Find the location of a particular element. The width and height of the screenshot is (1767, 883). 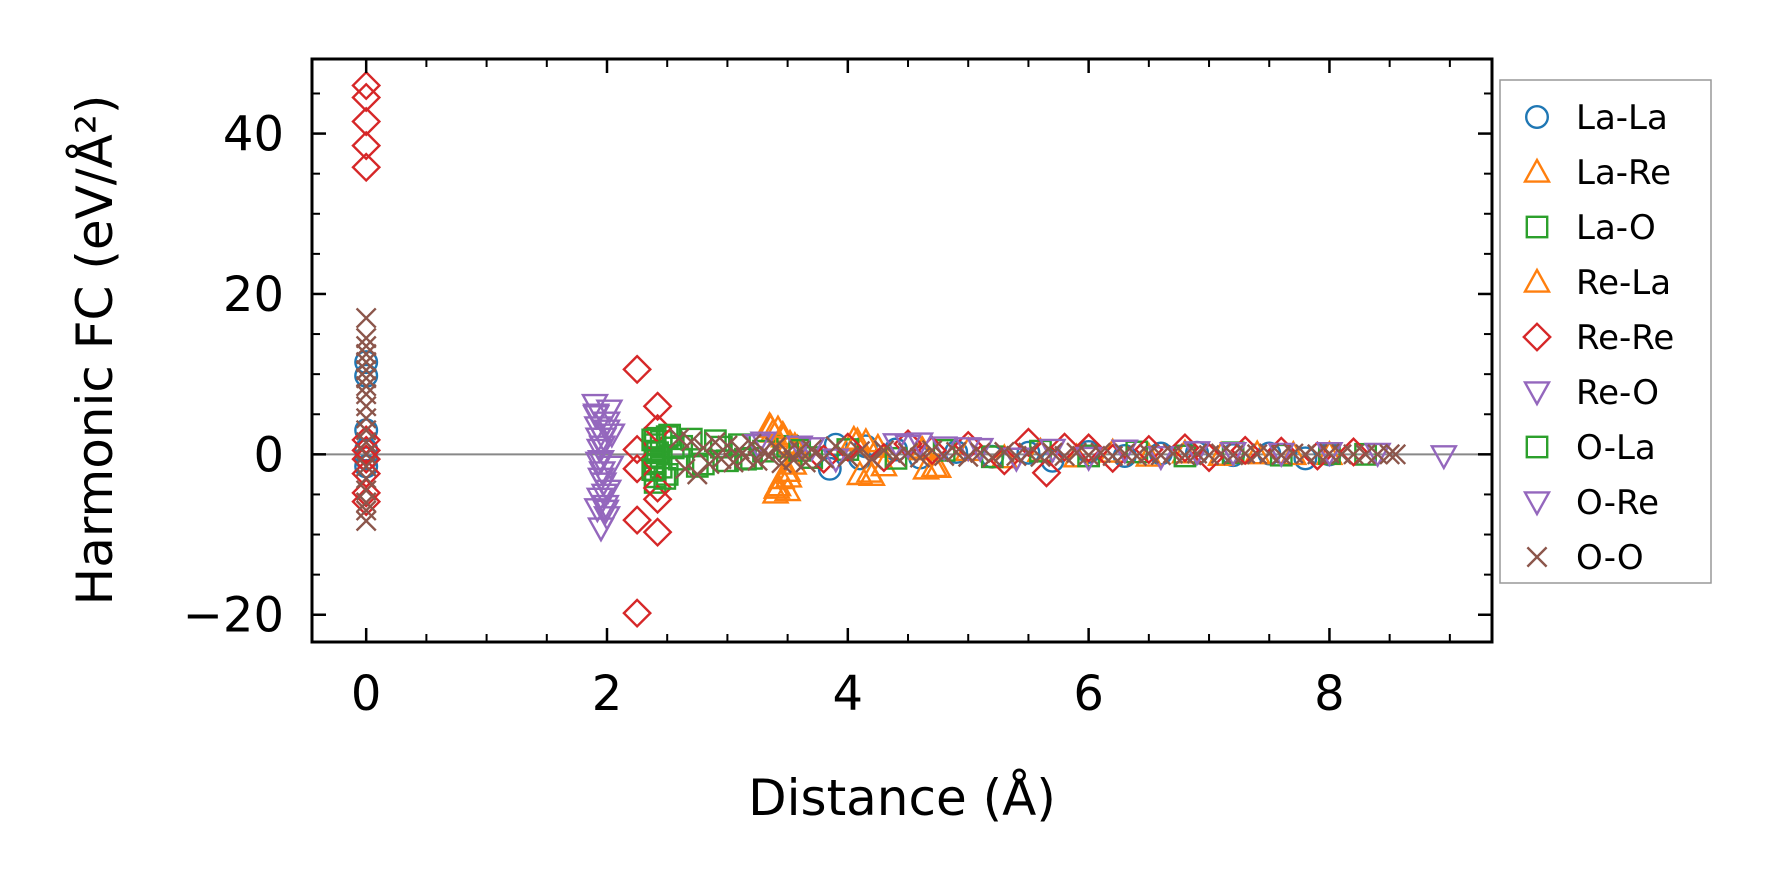

y-tick-label: −20 is located at coordinates (233, 616).